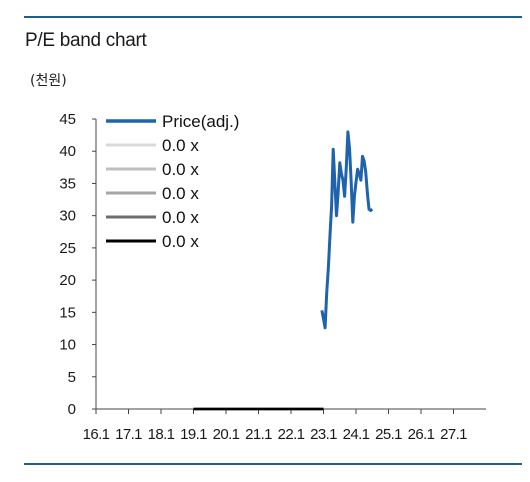 The width and height of the screenshot is (530, 482). I want to click on x-tick-label: 19.1, so click(193, 434).